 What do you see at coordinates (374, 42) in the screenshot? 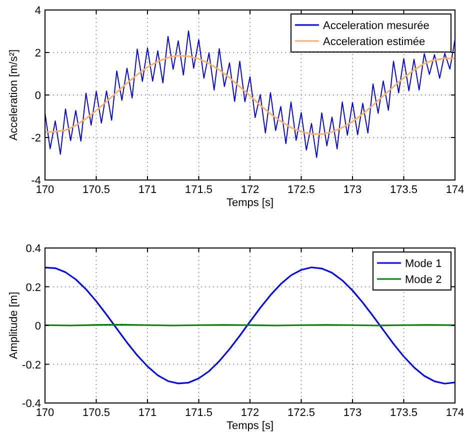
I see `legend-label: Acceleration estimée` at bounding box center [374, 42].